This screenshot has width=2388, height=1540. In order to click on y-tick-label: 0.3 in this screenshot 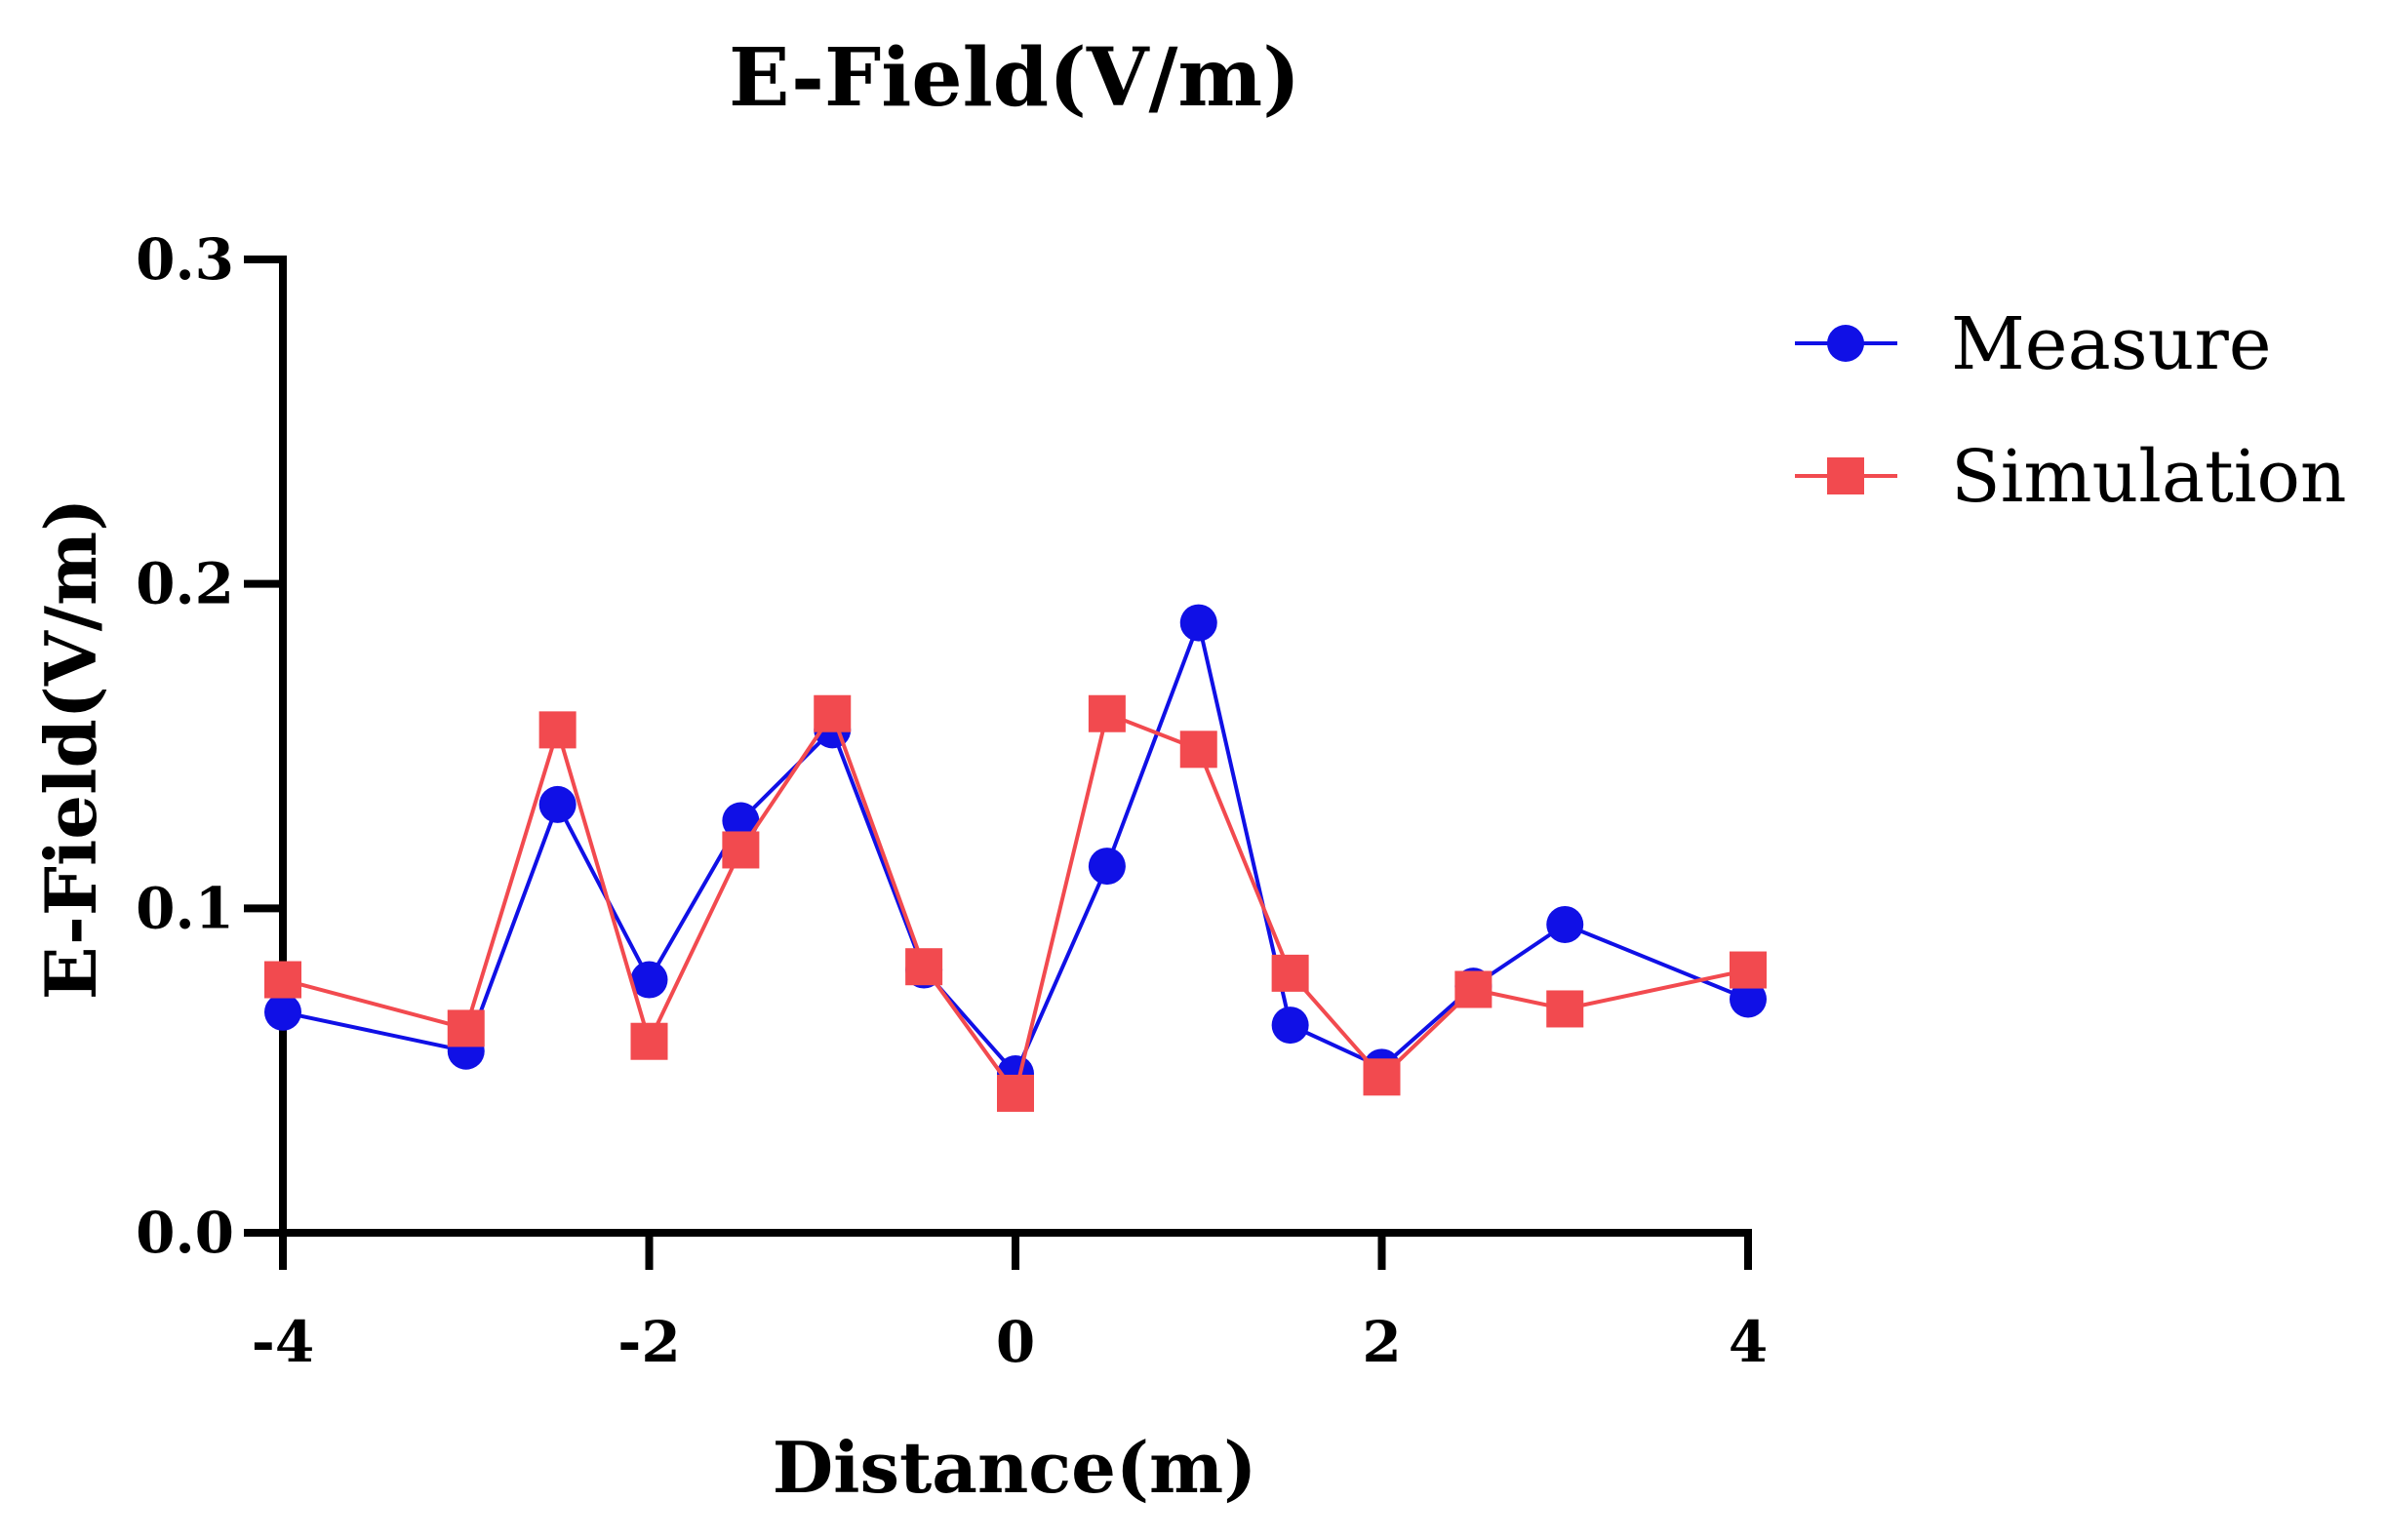, I will do `click(185, 259)`.